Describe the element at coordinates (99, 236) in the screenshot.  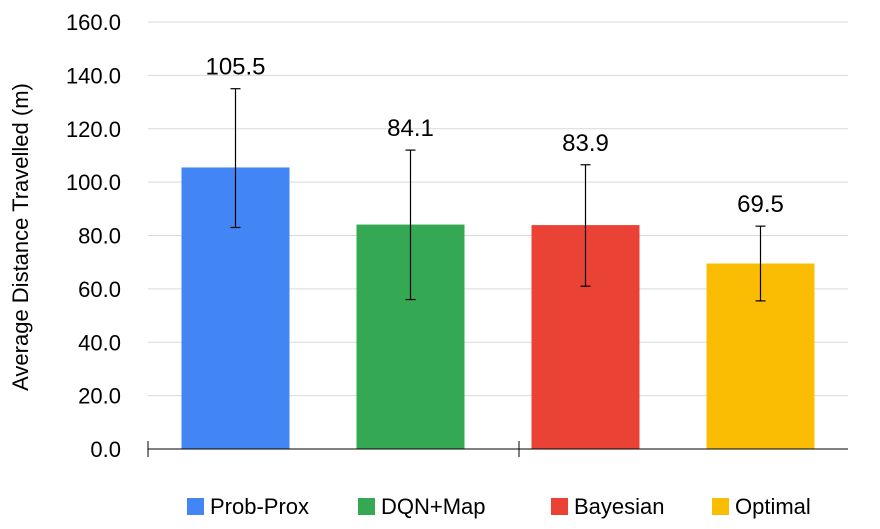
I see `y-tick-label: 80.0` at that location.